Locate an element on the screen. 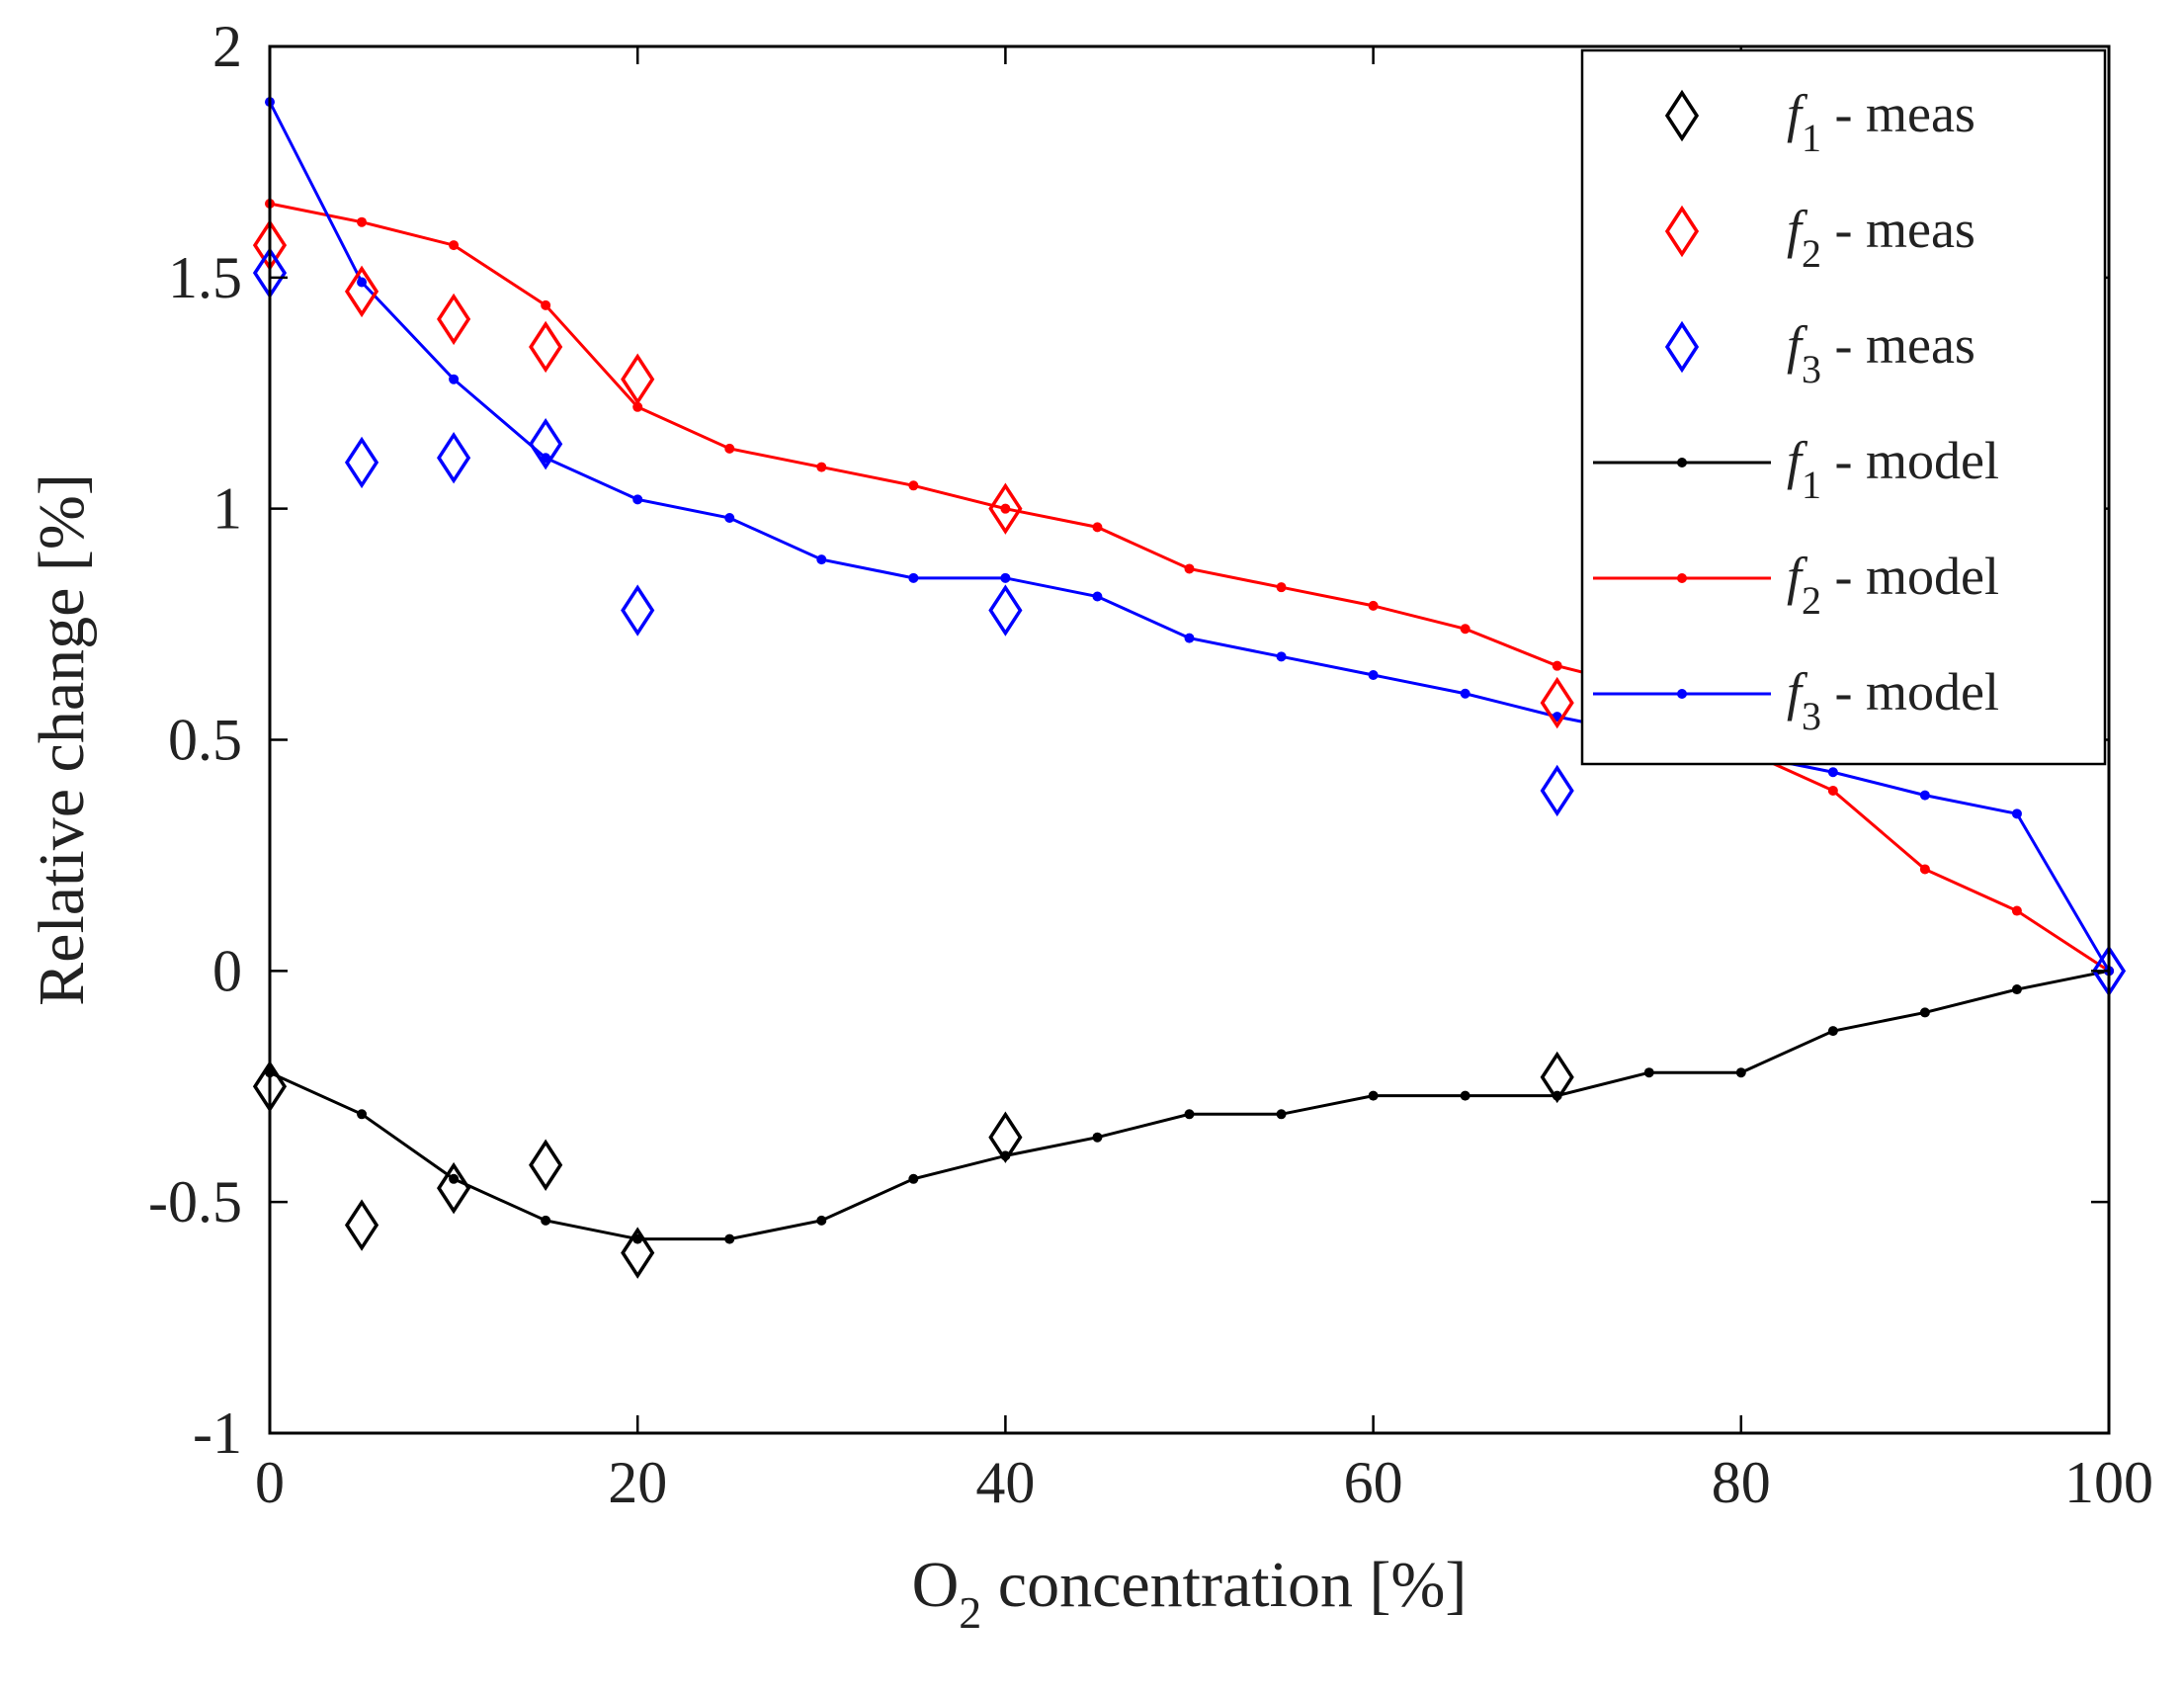 The width and height of the screenshot is (2184, 1699). legend-entry-f3-model: f3 - model is located at coordinates (1796, 700).